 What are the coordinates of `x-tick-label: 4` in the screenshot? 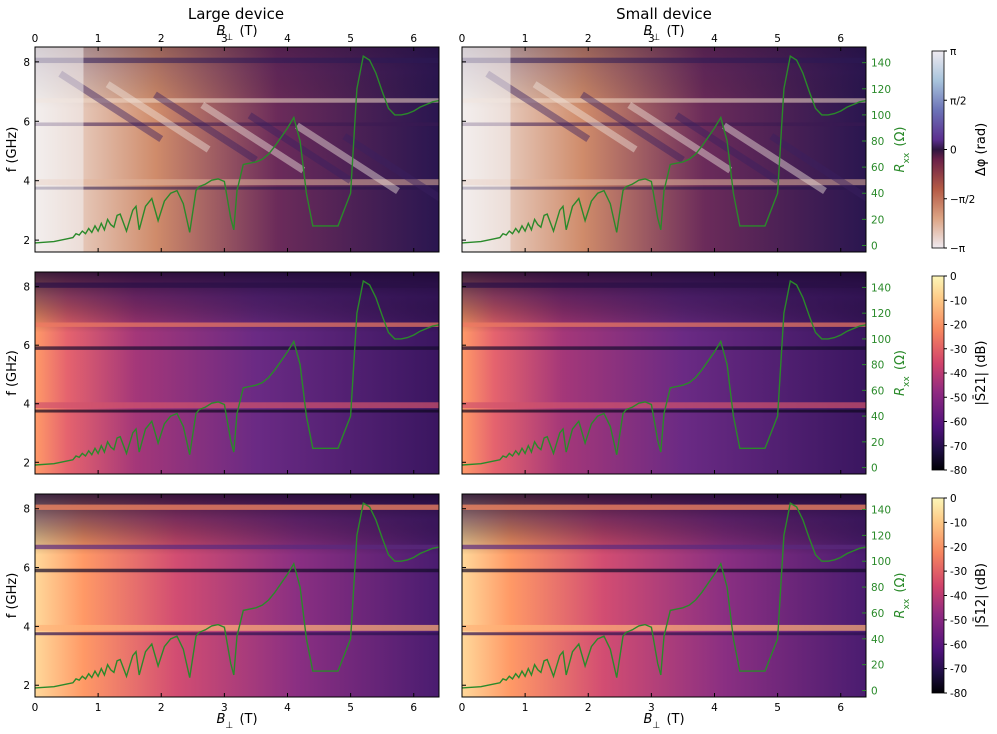 It's located at (714, 708).